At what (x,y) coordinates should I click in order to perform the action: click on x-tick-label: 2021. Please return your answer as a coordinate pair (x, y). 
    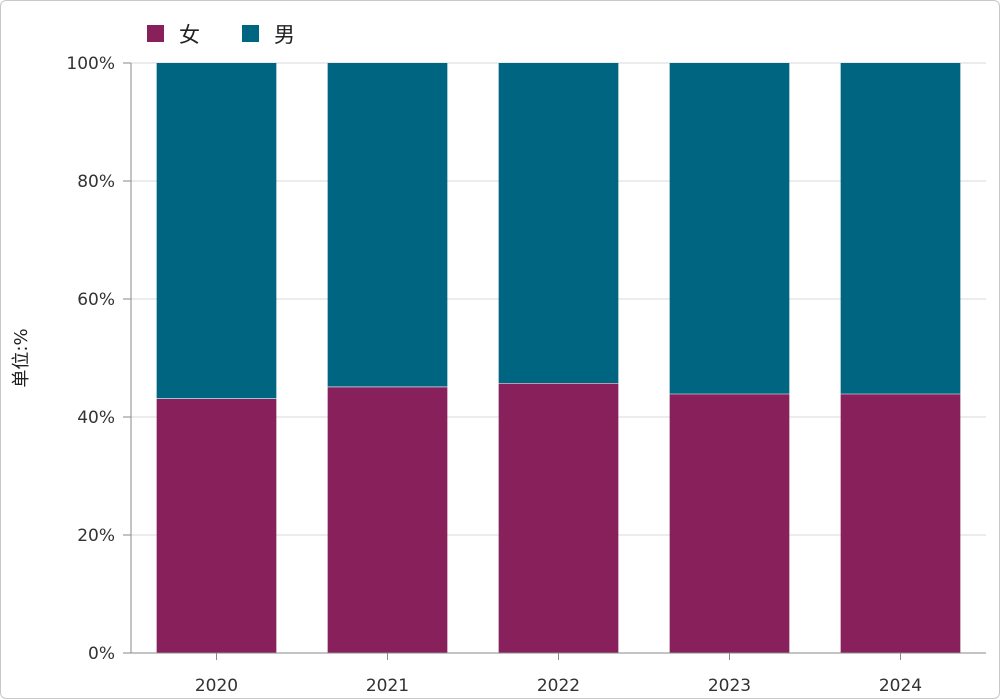
    Looking at the image, I should click on (387, 686).